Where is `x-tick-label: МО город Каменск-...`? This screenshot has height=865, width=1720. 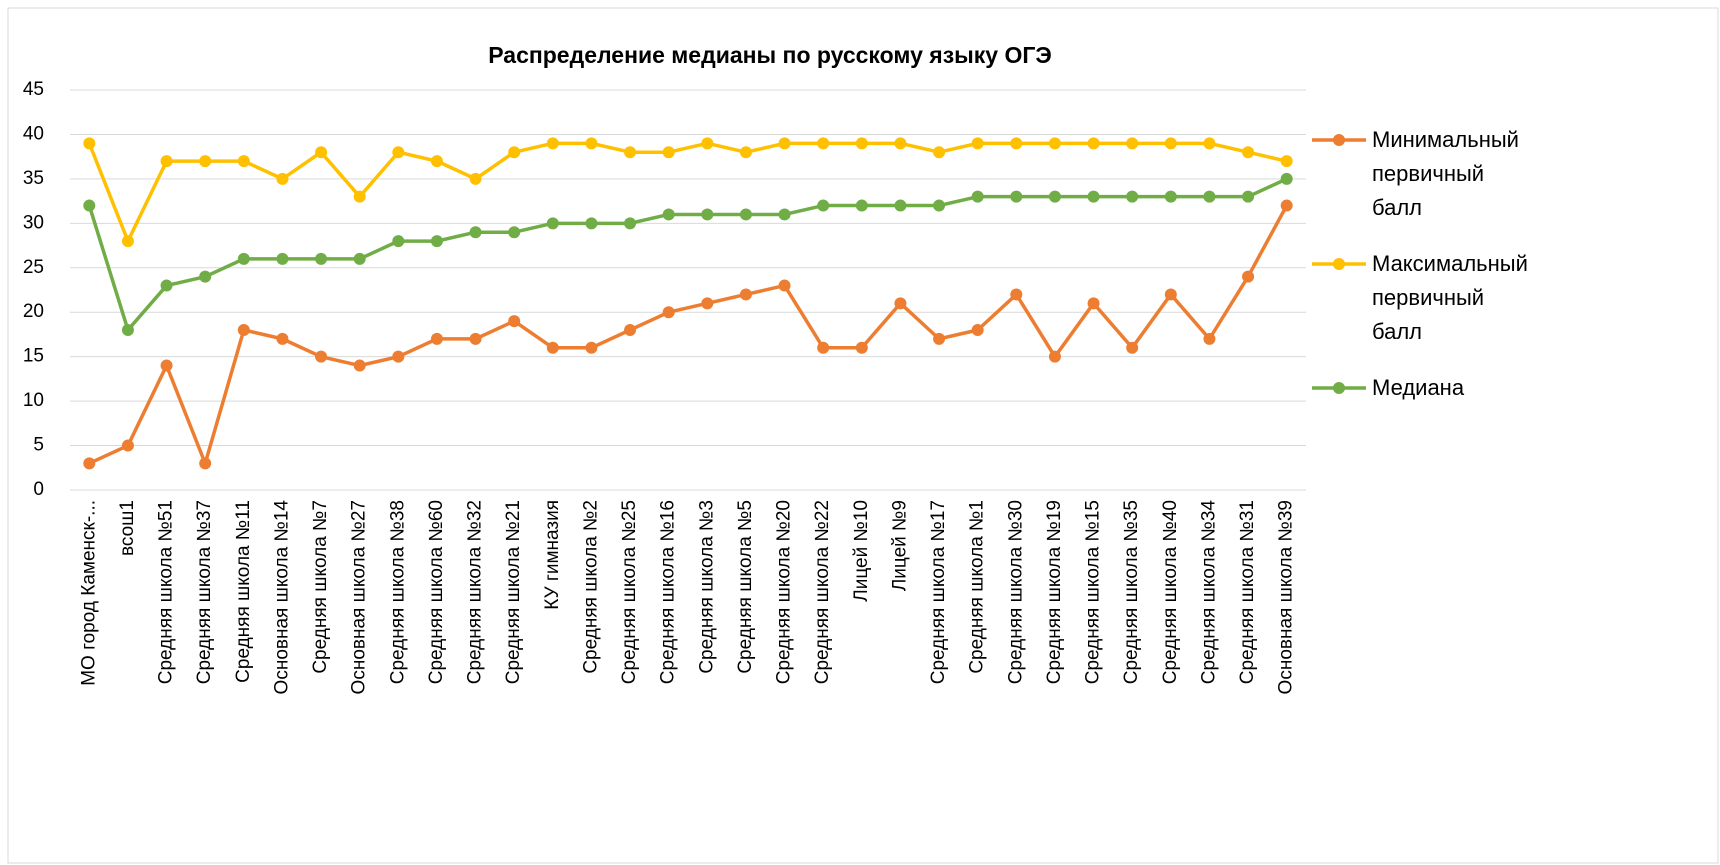
x-tick-label: МО город Каменск-... is located at coordinates (88, 593).